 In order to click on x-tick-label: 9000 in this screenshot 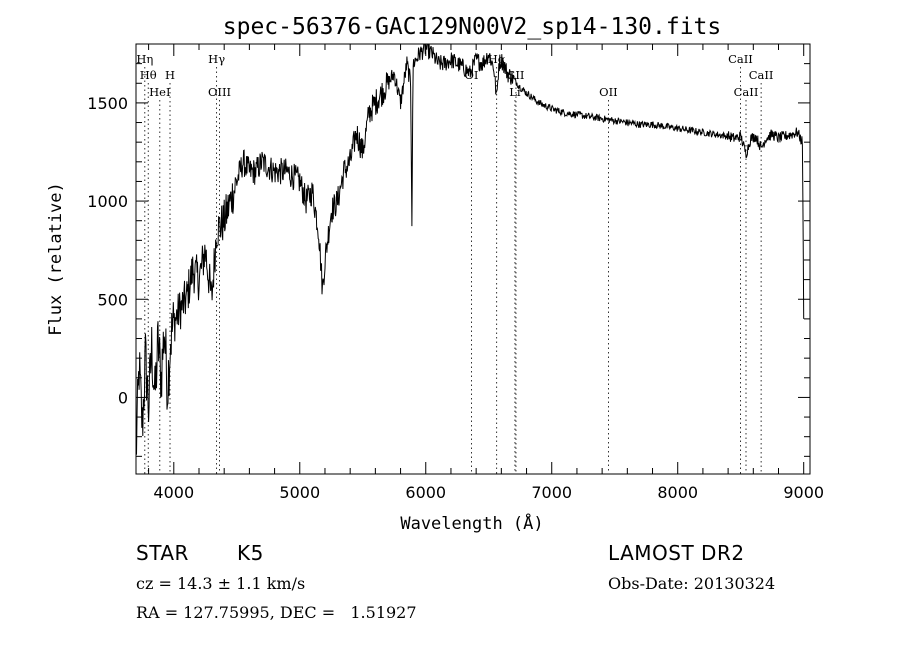, I will do `click(803, 492)`.